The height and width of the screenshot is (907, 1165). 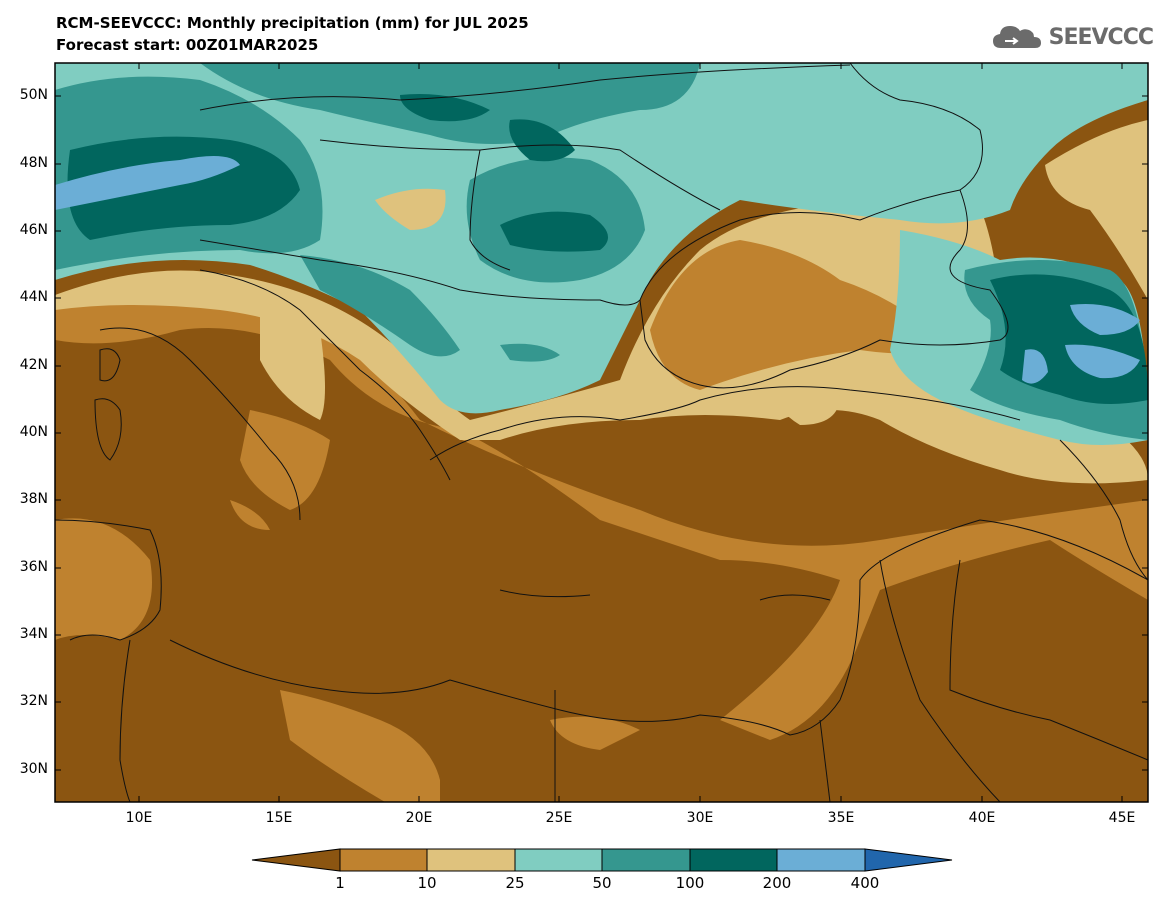 I want to click on logo-text: SEEVCCC, so click(x=1101, y=37).